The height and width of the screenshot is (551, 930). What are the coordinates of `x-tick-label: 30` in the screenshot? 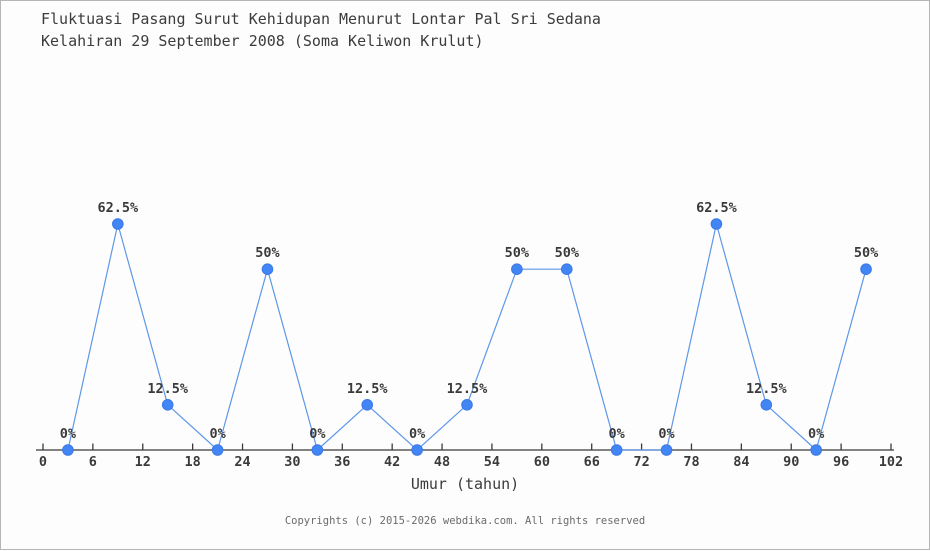 It's located at (292, 462).